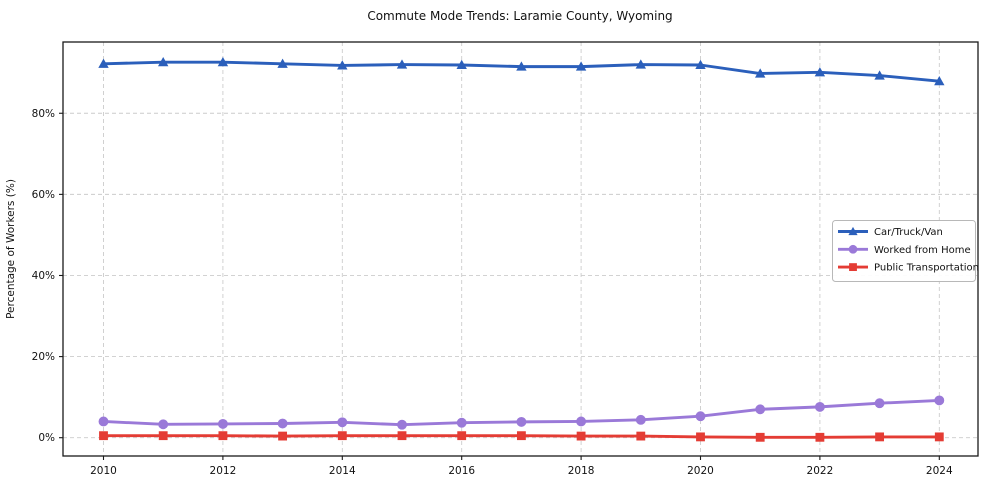 The height and width of the screenshot is (490, 990). What do you see at coordinates (922, 250) in the screenshot?
I see `legend-label: Worked from Home` at bounding box center [922, 250].